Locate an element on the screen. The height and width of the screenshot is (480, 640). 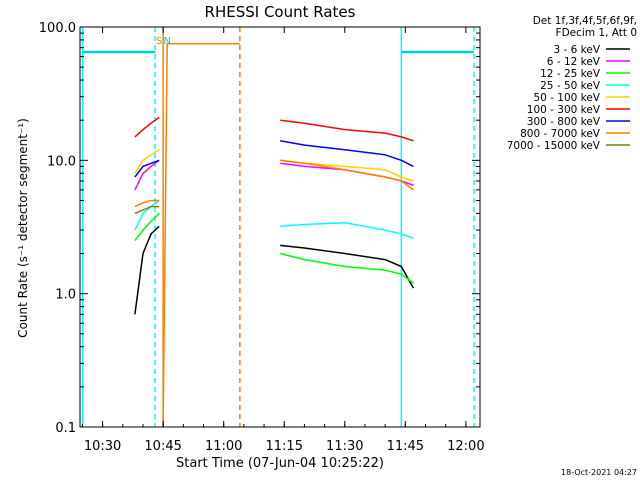
legend-label-7: 800 - 7000 keV is located at coordinates (560, 134).